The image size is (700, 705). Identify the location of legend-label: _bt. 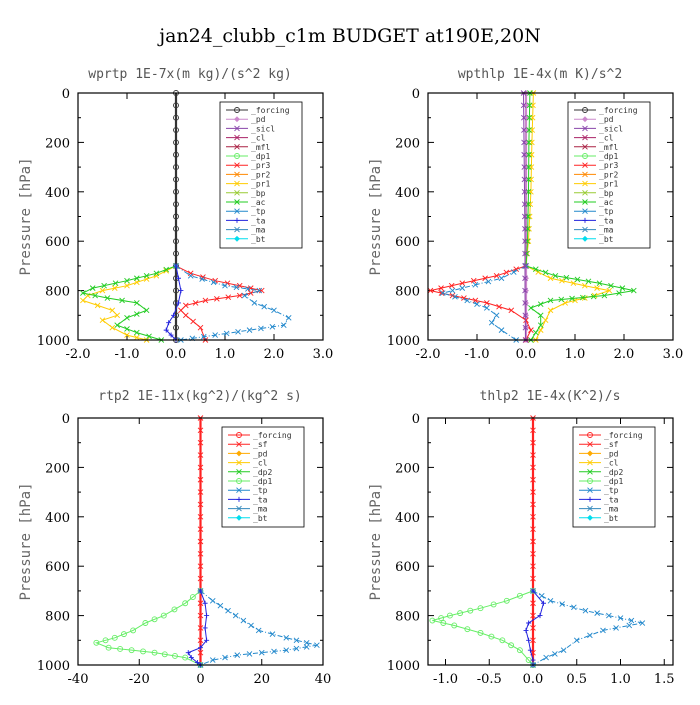
(611, 518).